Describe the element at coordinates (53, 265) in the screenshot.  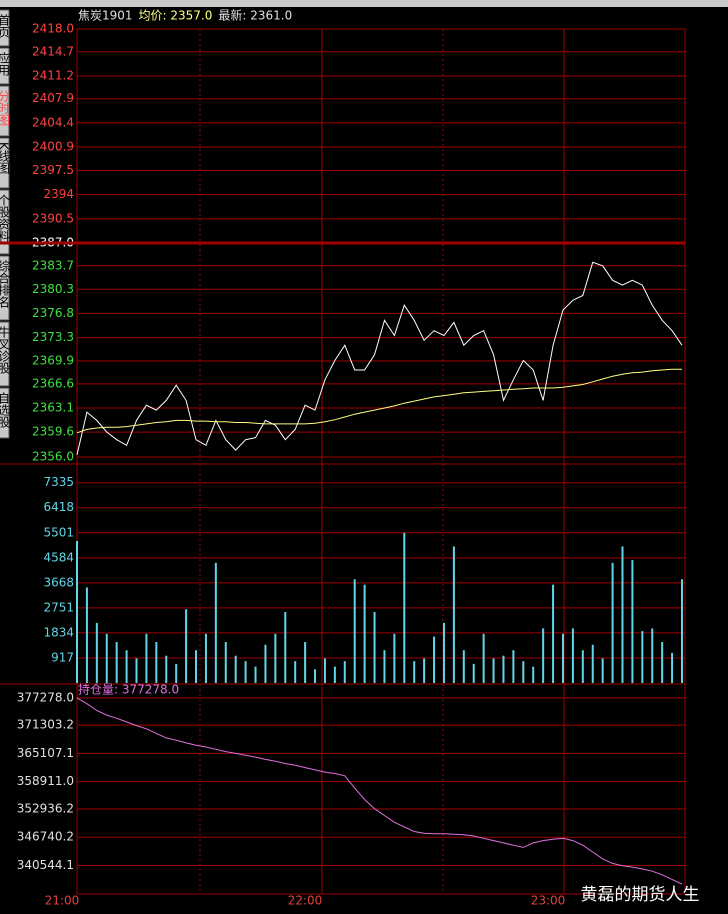
I see `y-tick-label: 2383.7` at that location.